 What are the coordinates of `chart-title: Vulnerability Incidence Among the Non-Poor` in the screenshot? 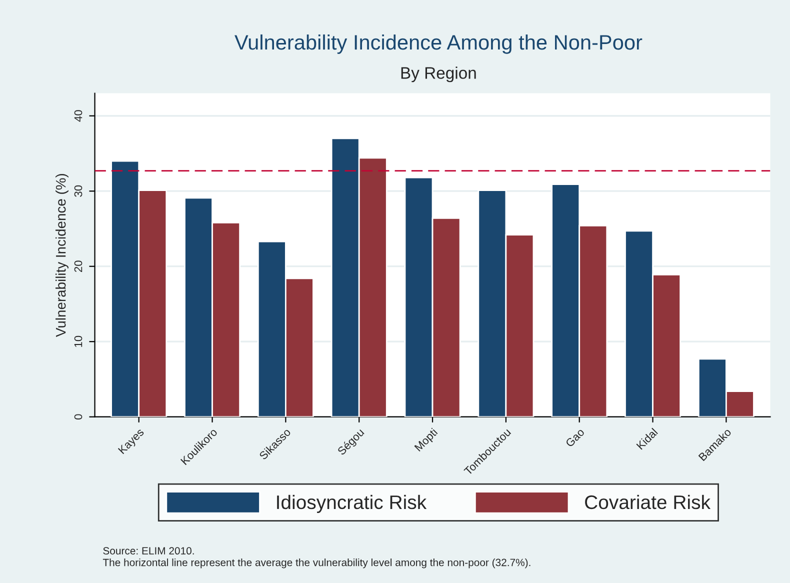 It's located at (438, 44).